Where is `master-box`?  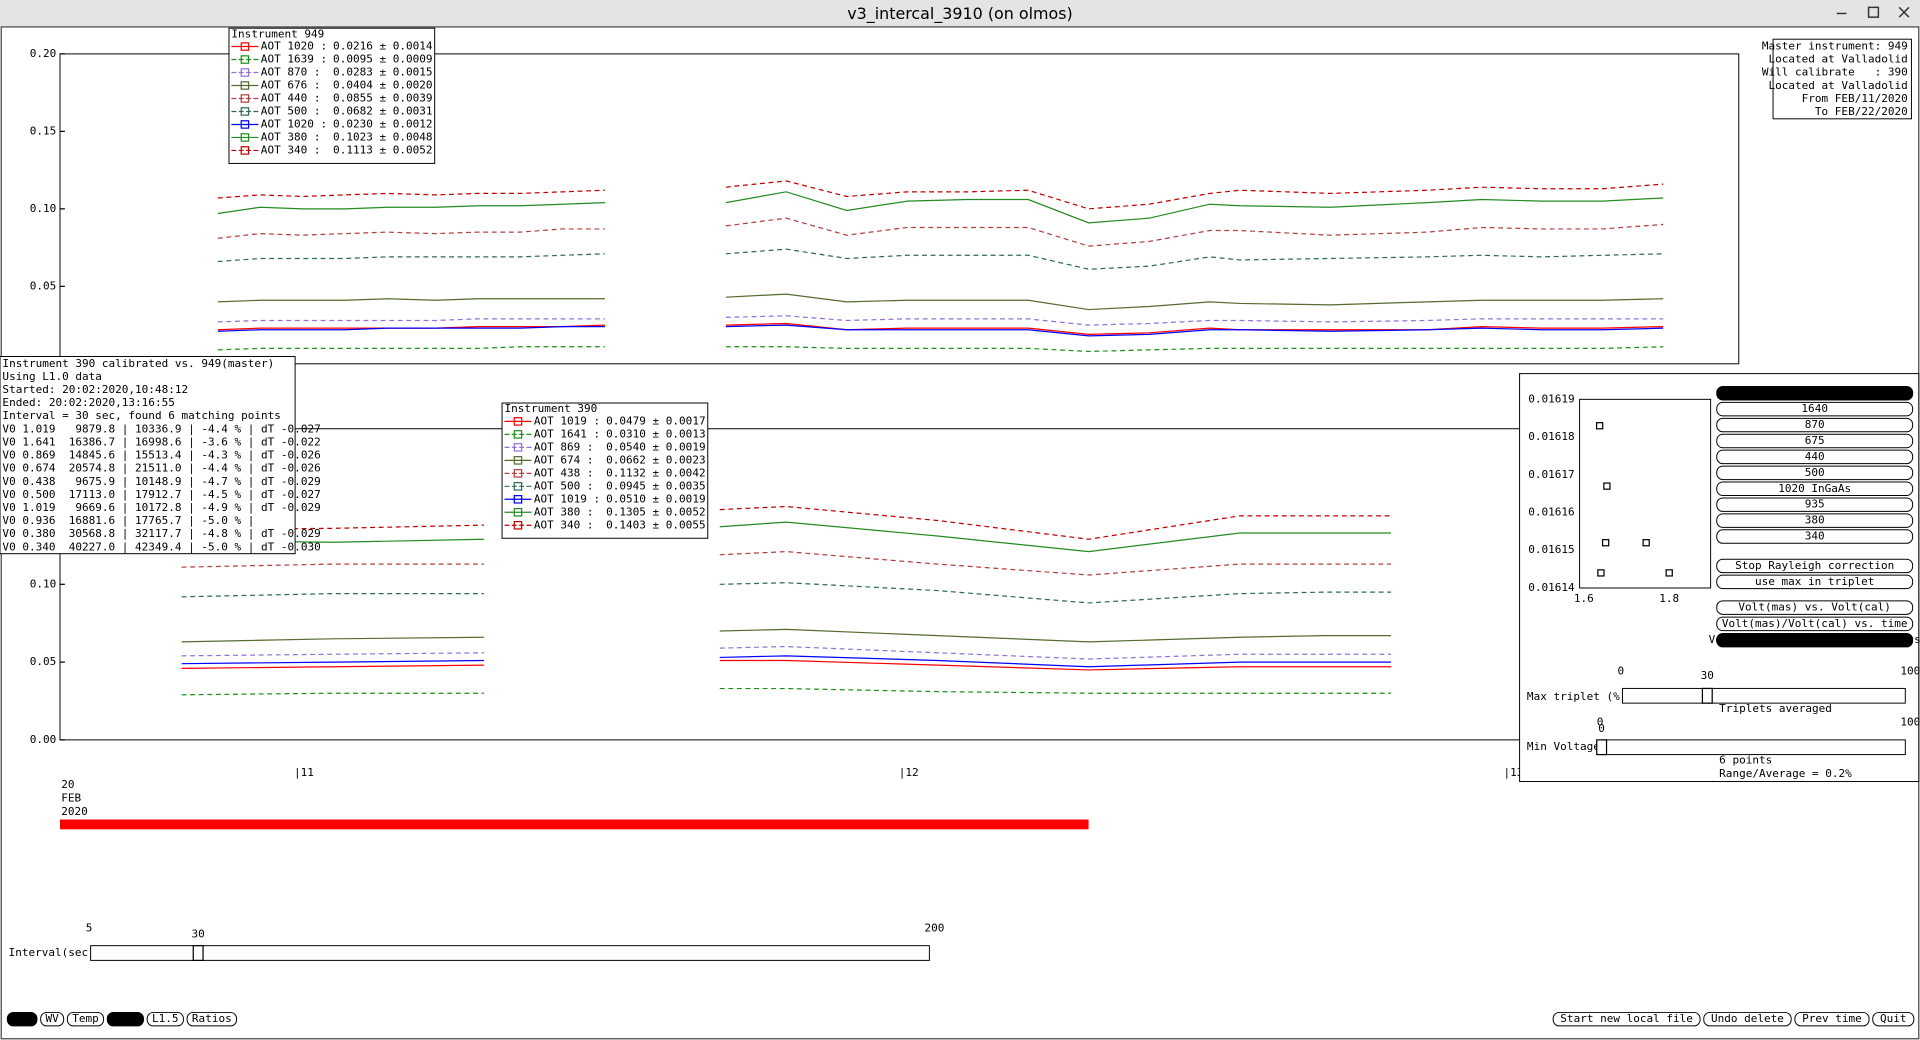 master-box is located at coordinates (1842, 79).